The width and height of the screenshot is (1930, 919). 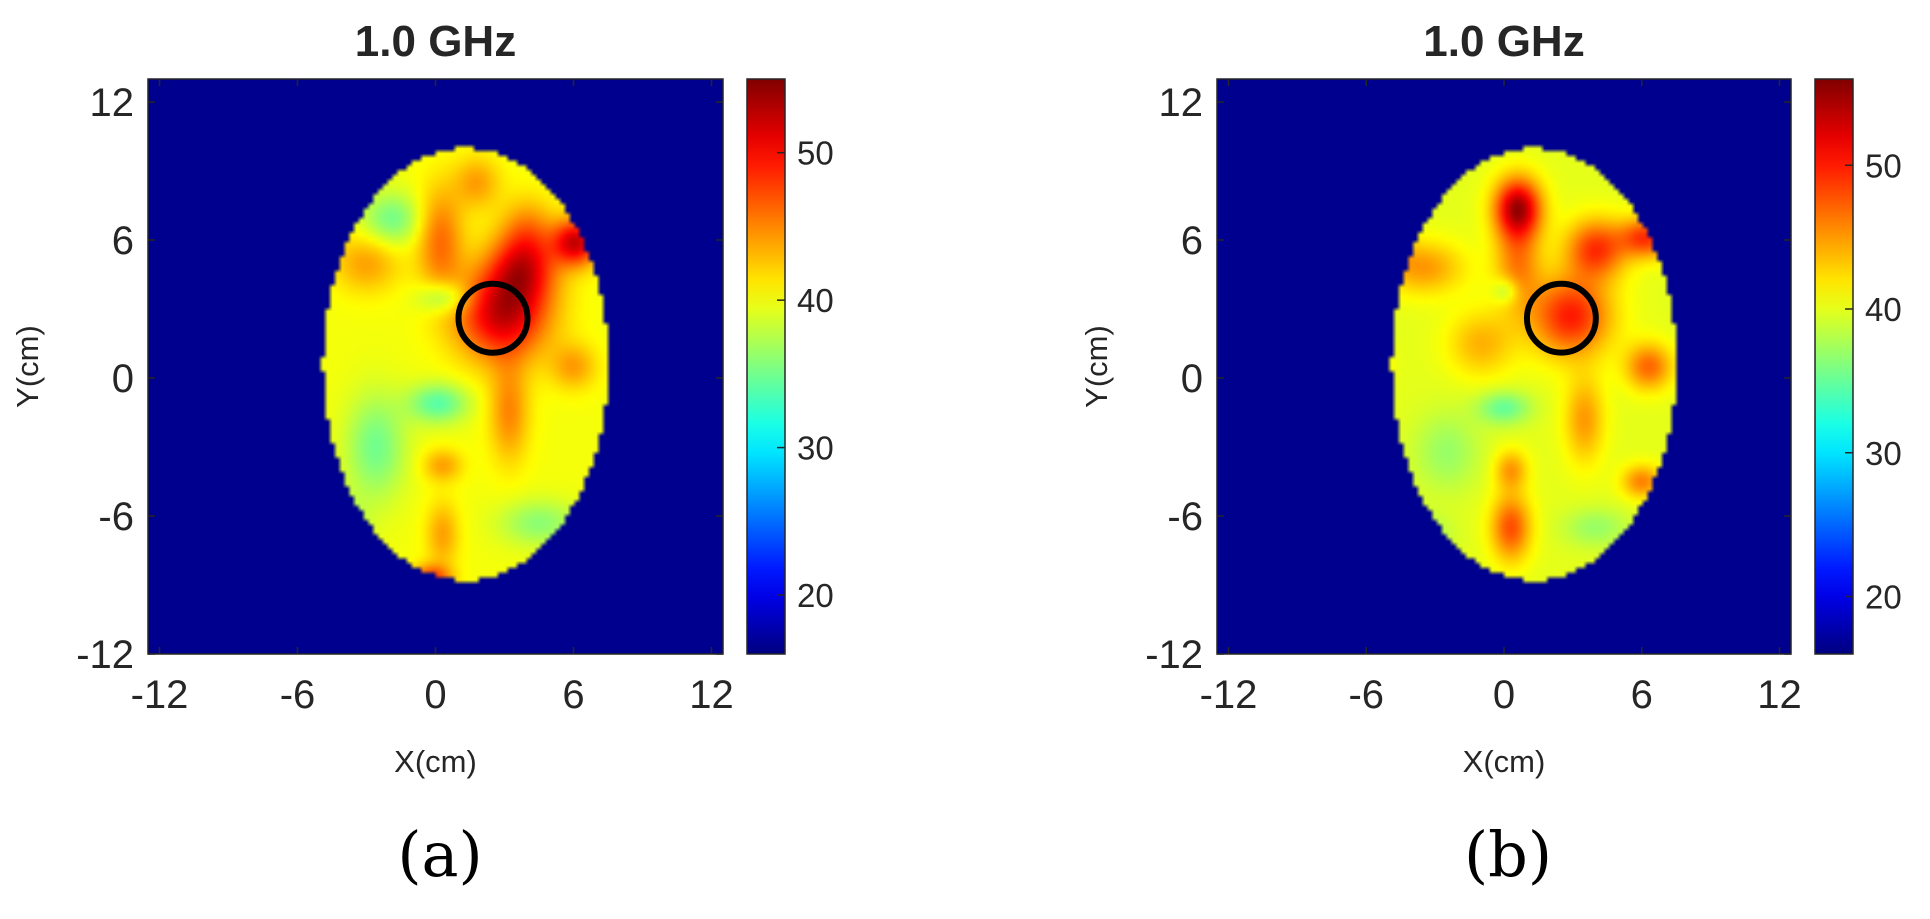 I want to click on panel-caption-a: (a), so click(x=440, y=854).